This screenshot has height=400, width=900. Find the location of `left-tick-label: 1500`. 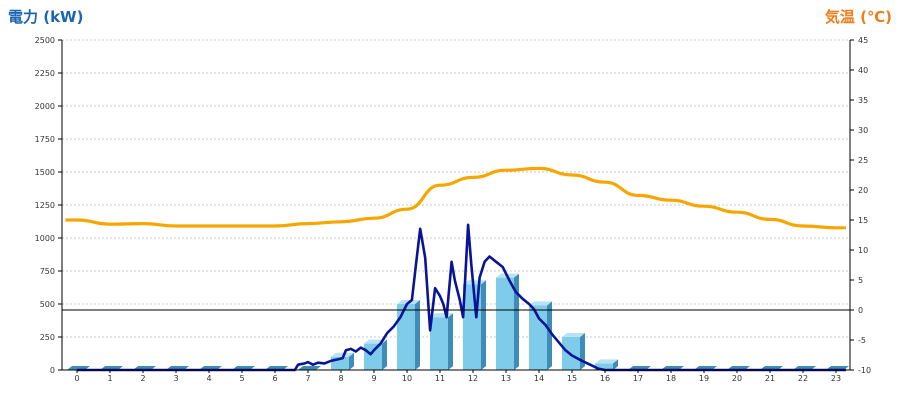

left-tick-label: 1500 is located at coordinates (45, 172).